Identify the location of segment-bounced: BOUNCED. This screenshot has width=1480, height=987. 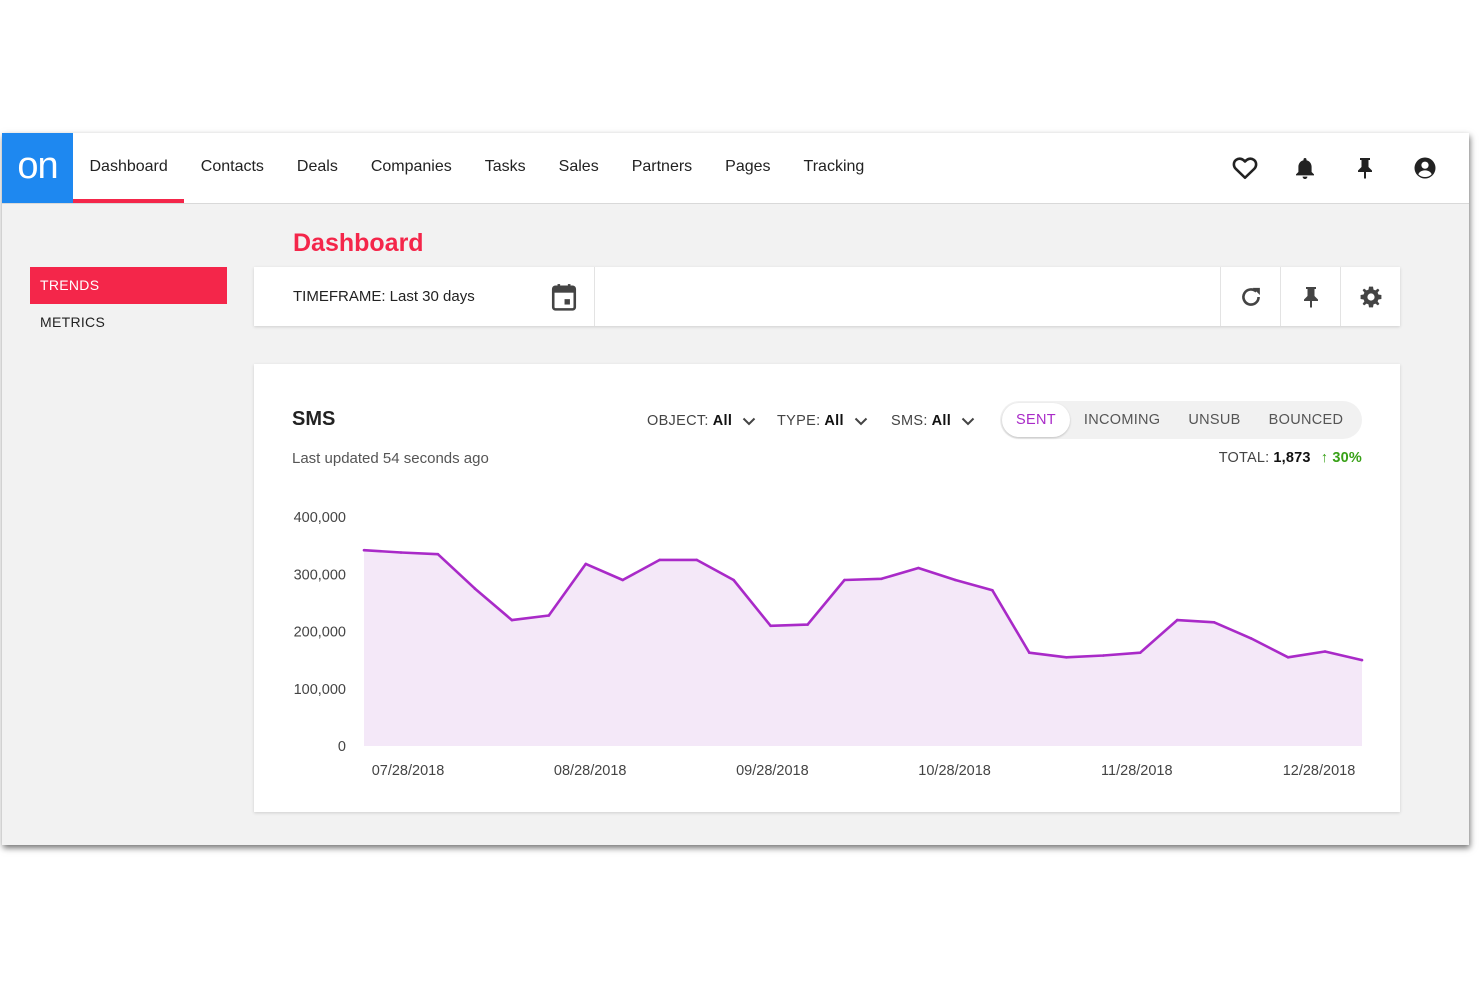
(1306, 420).